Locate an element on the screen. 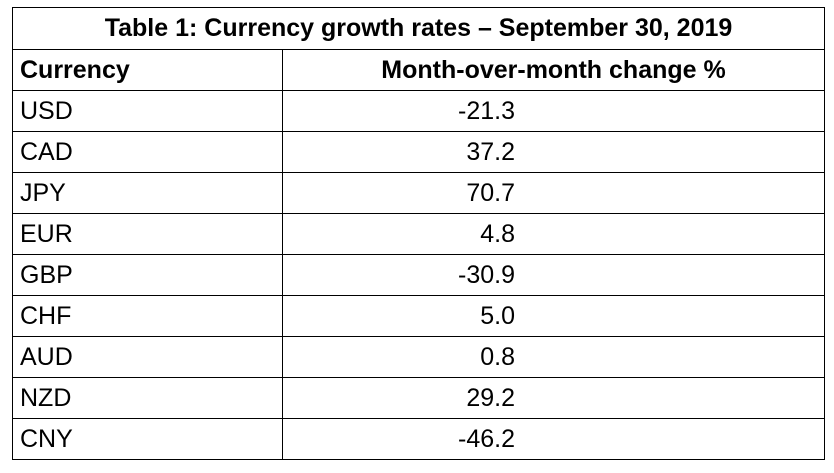 The width and height of the screenshot is (834, 473). change-cell: -21.3 is located at coordinates (553, 111).